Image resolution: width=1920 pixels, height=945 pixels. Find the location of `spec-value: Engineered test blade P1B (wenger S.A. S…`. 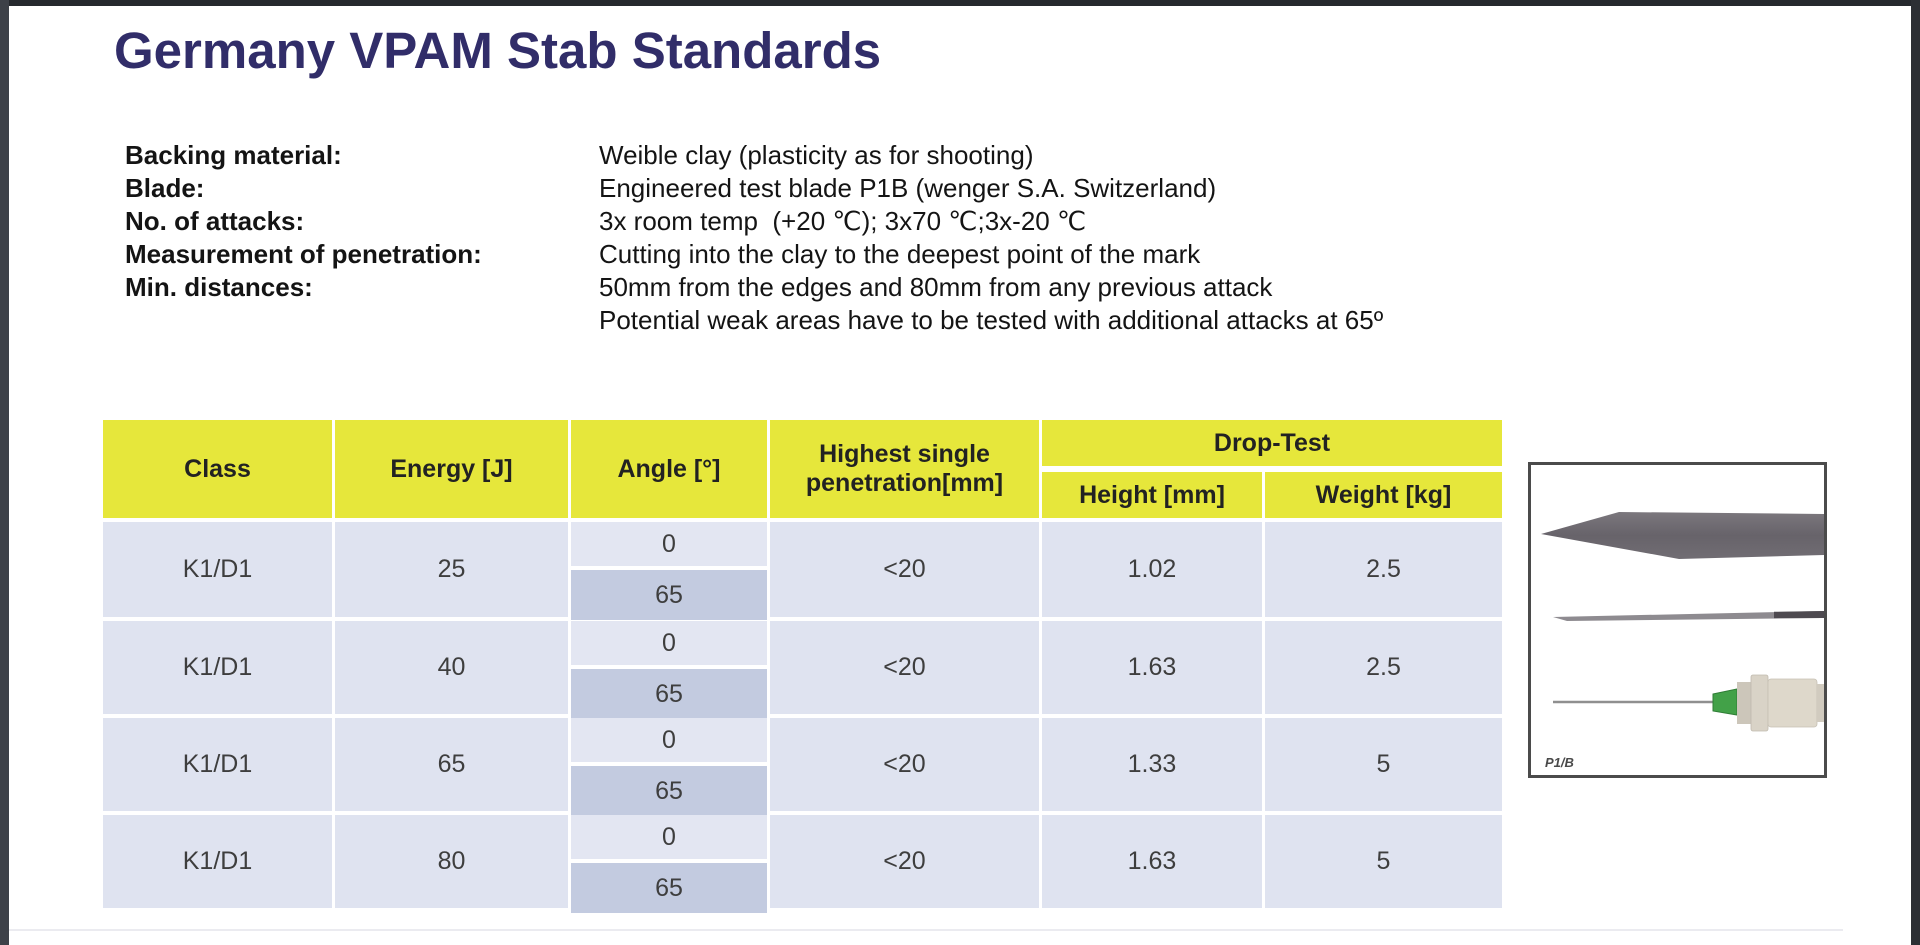

spec-value: Engineered test blade P1B (wenger S.A. S… is located at coordinates (908, 188).